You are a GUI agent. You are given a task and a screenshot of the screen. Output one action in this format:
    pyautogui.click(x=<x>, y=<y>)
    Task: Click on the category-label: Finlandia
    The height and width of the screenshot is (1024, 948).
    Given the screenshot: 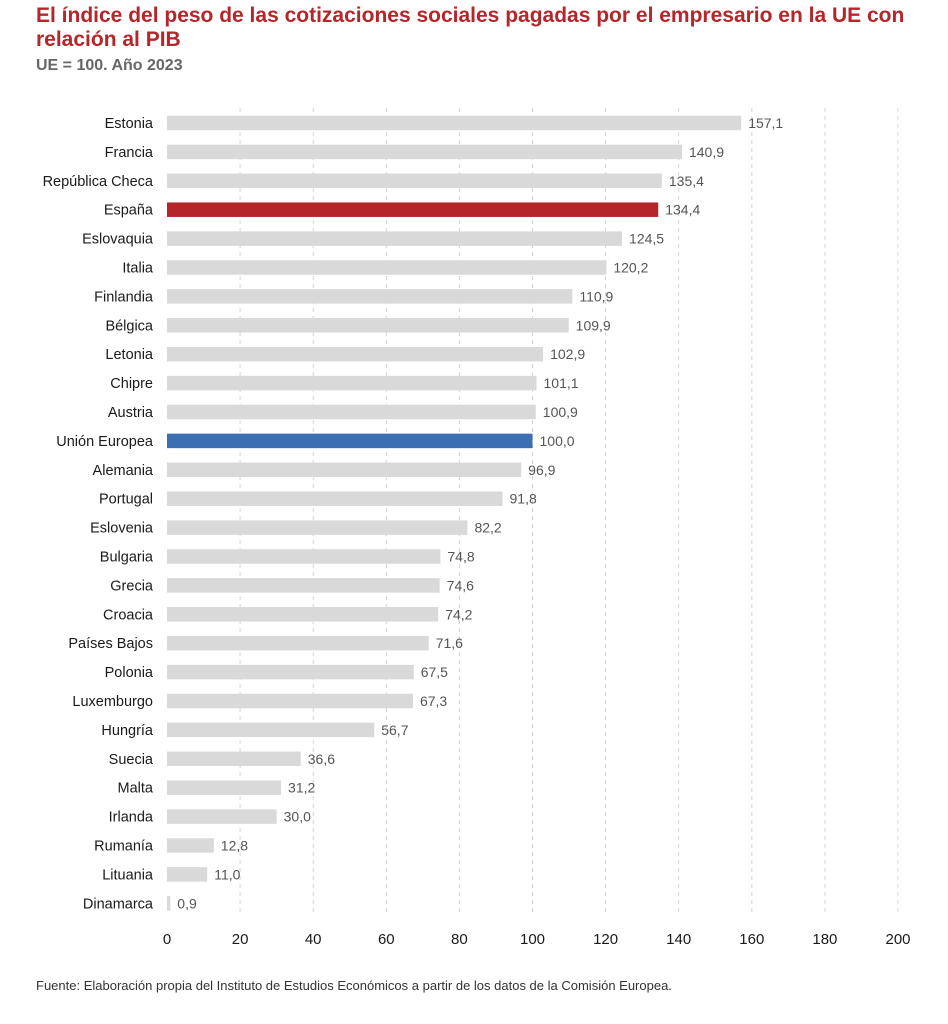 What is the action you would take?
    pyautogui.click(x=124, y=297)
    